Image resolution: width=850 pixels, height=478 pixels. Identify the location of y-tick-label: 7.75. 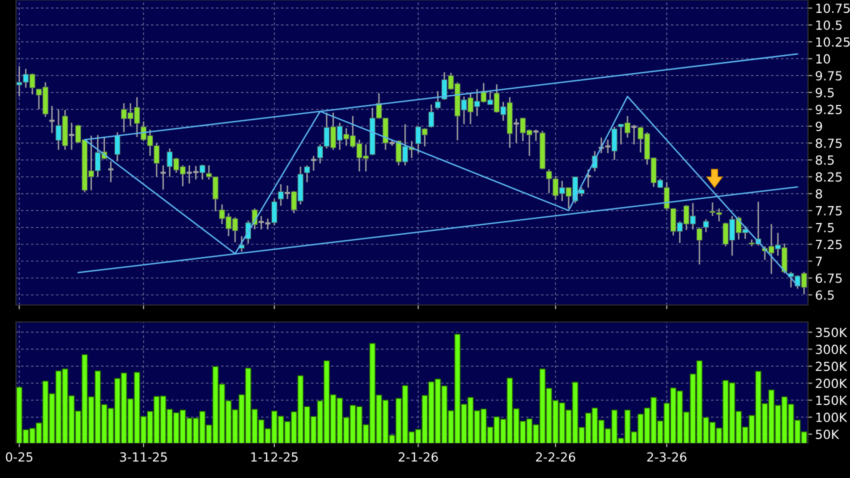
(829, 211).